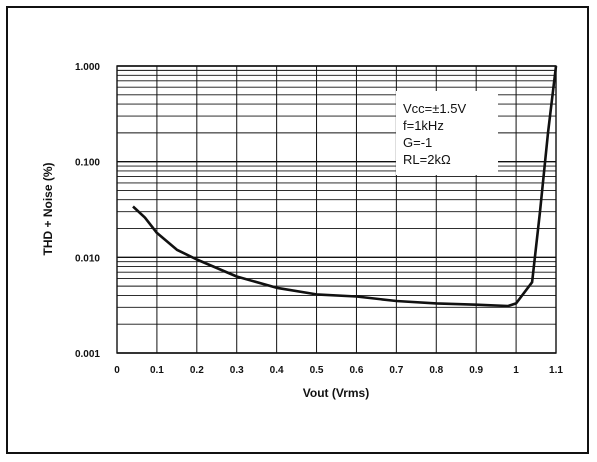  What do you see at coordinates (417, 142) in the screenshot?
I see `annotation-line-gain: G=-1` at bounding box center [417, 142].